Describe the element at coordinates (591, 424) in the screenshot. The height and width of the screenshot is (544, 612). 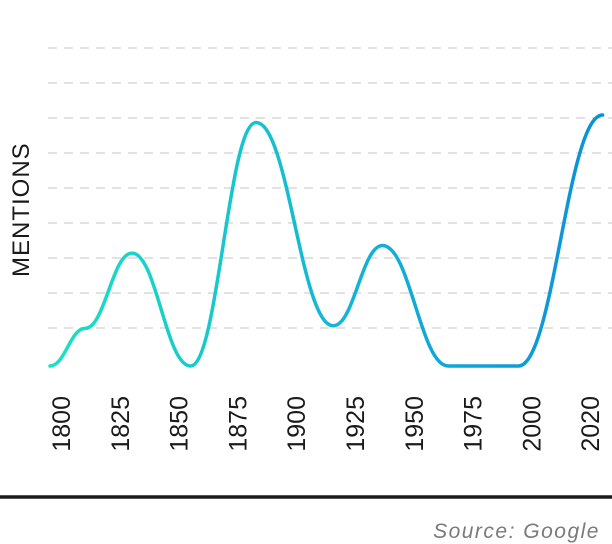
I see `x-tick-label: 2020` at that location.